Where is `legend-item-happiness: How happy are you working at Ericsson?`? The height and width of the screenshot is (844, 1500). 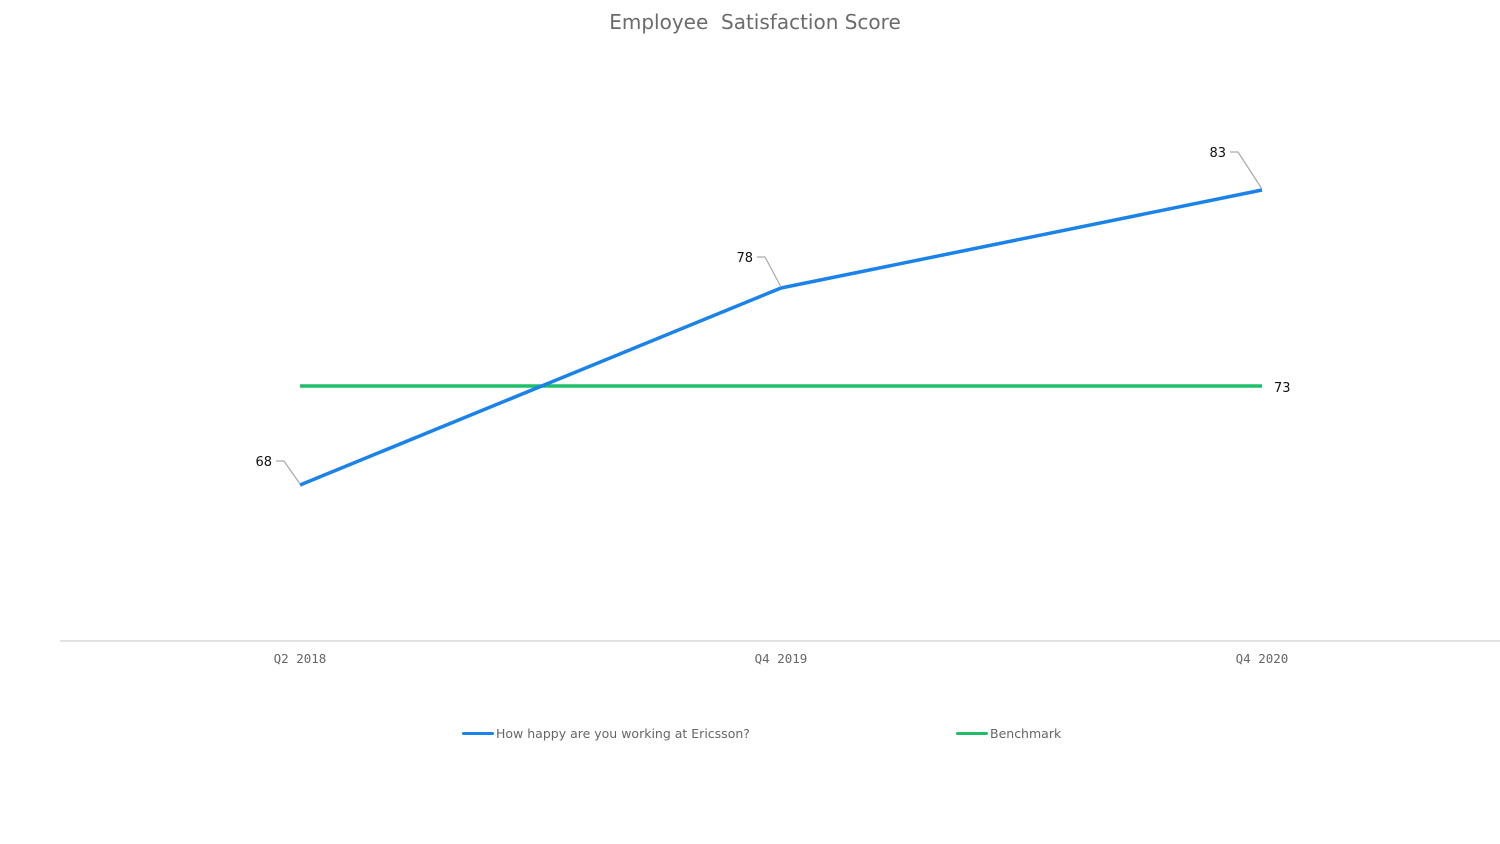
legend-item-happiness: How happy are you working at Ericsson? is located at coordinates (606, 733).